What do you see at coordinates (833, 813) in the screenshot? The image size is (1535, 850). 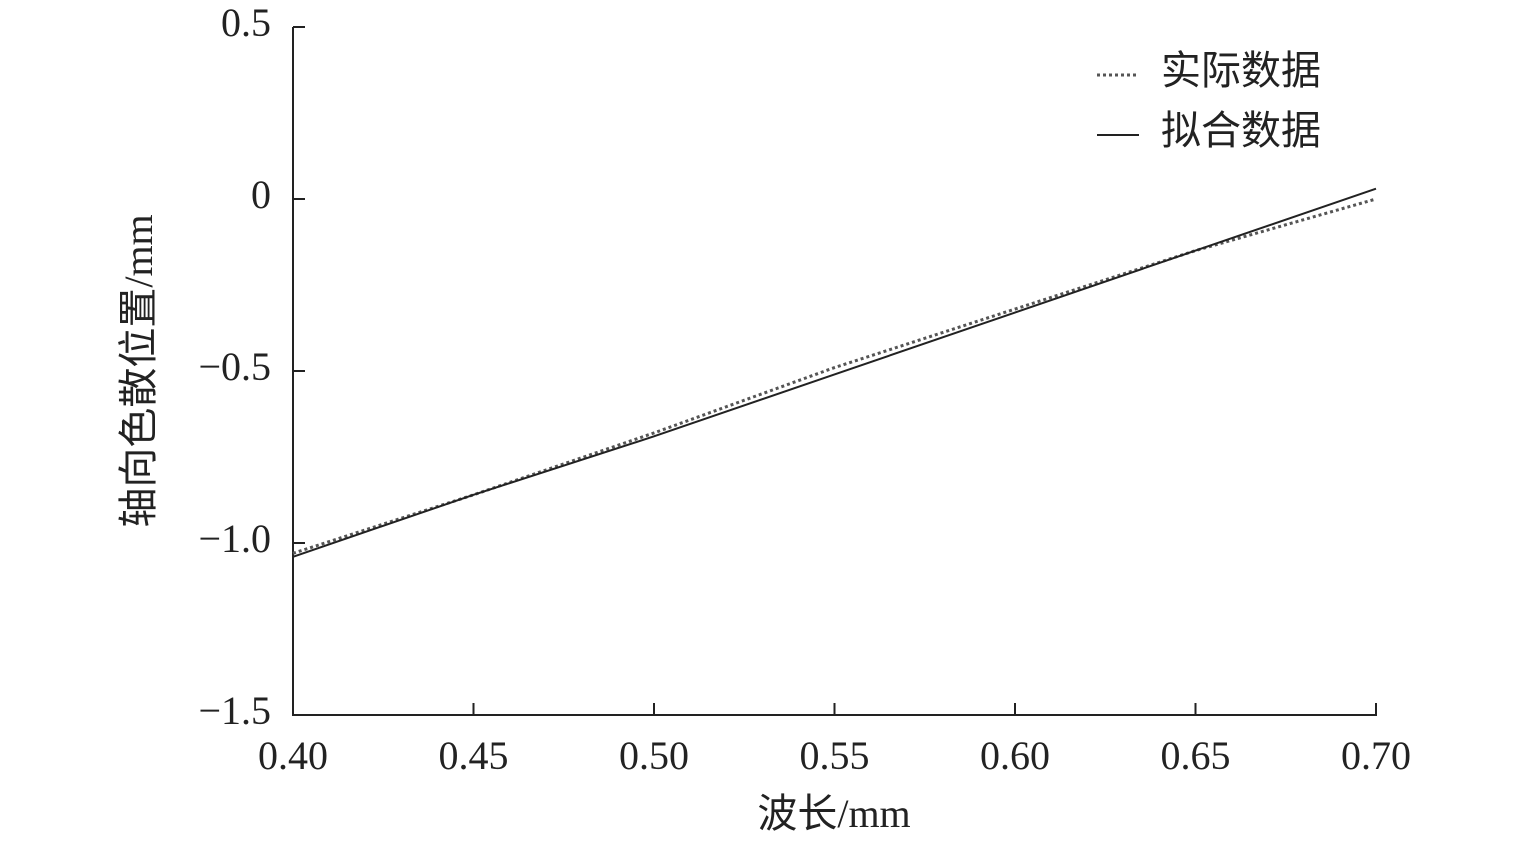 I see `x-axis-label: 波长/mm` at bounding box center [833, 813].